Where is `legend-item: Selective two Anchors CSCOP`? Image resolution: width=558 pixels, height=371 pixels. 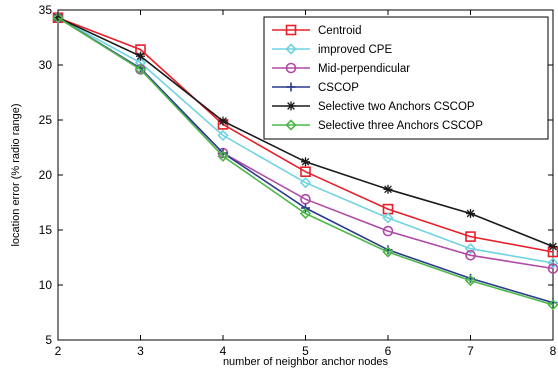
legend-item: Selective two Anchors CSCOP is located at coordinates (373, 107).